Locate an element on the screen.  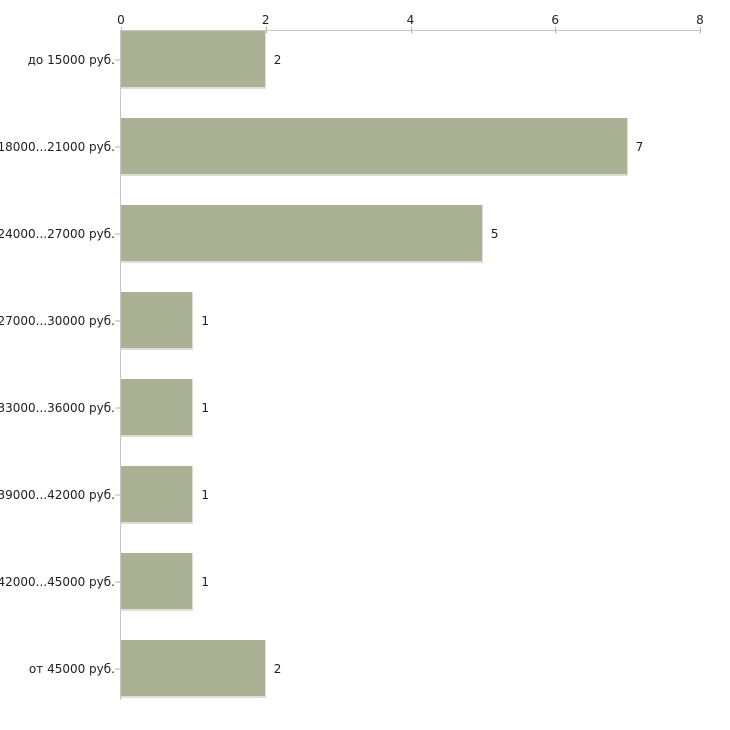
y-axis-line is located at coordinates (120, 365).